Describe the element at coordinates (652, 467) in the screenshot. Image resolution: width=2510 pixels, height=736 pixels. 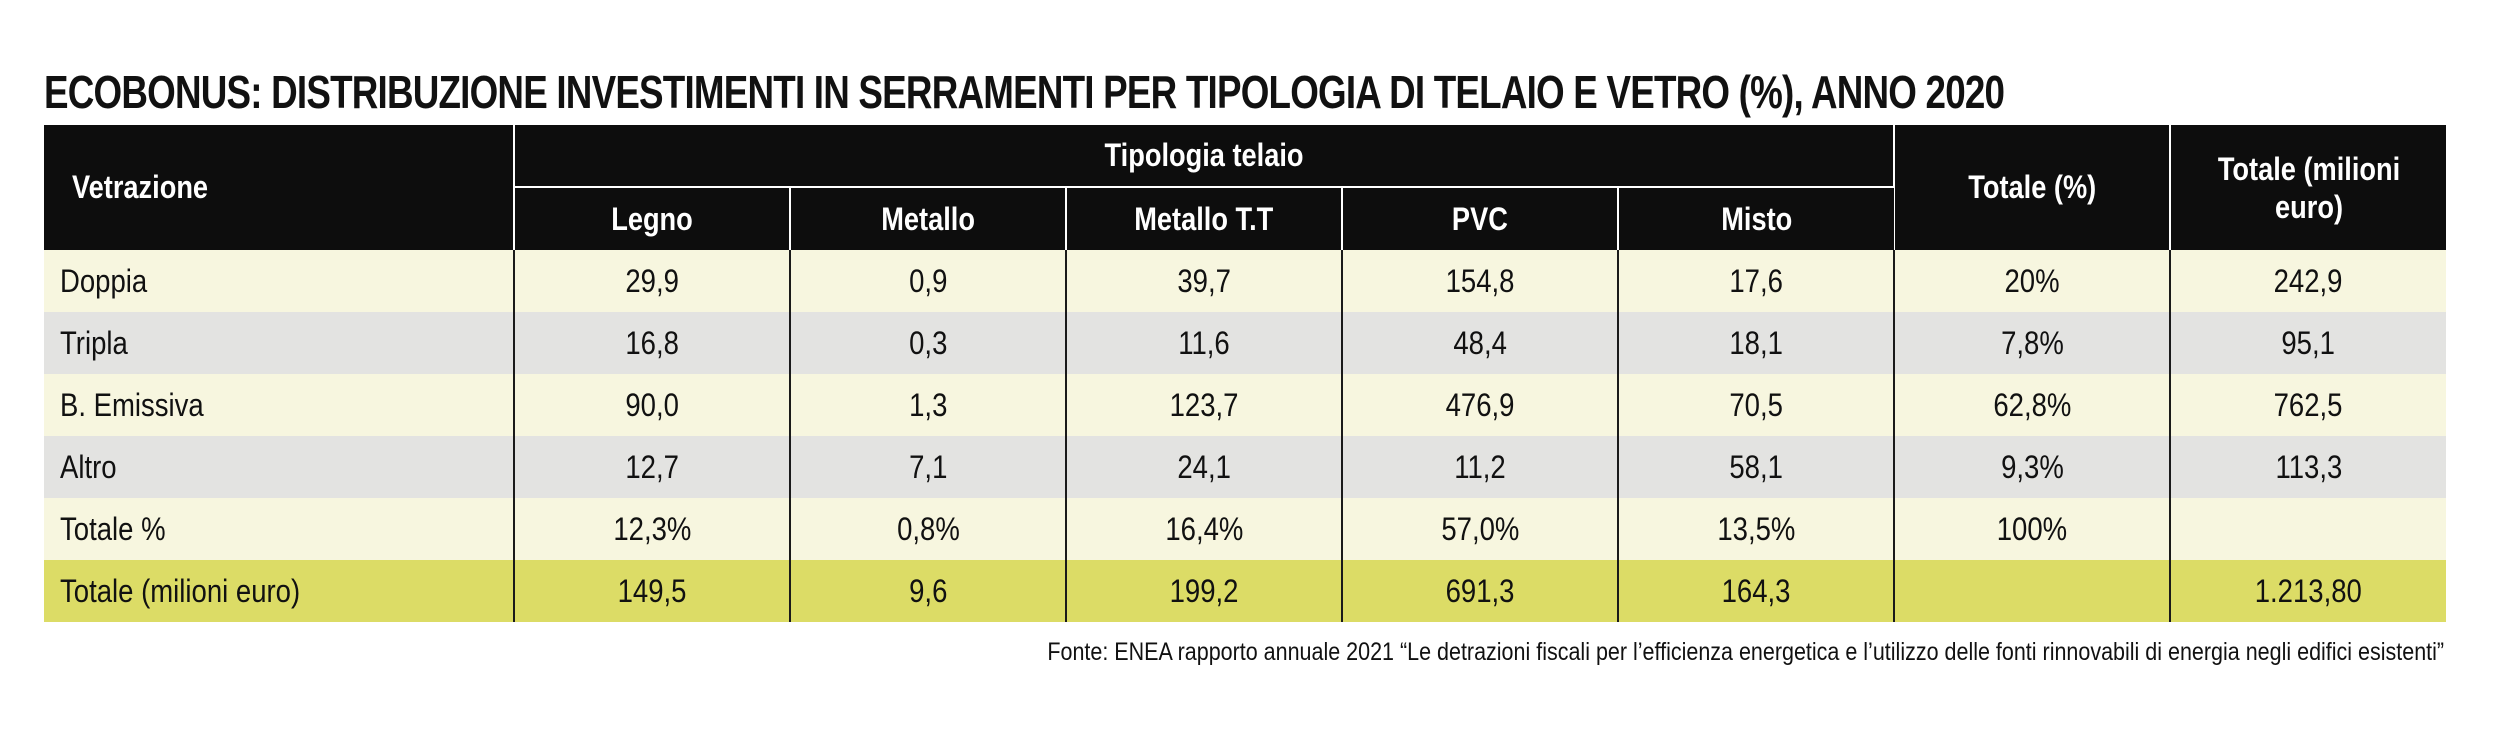
I see `table-cell: 12,7` at that location.